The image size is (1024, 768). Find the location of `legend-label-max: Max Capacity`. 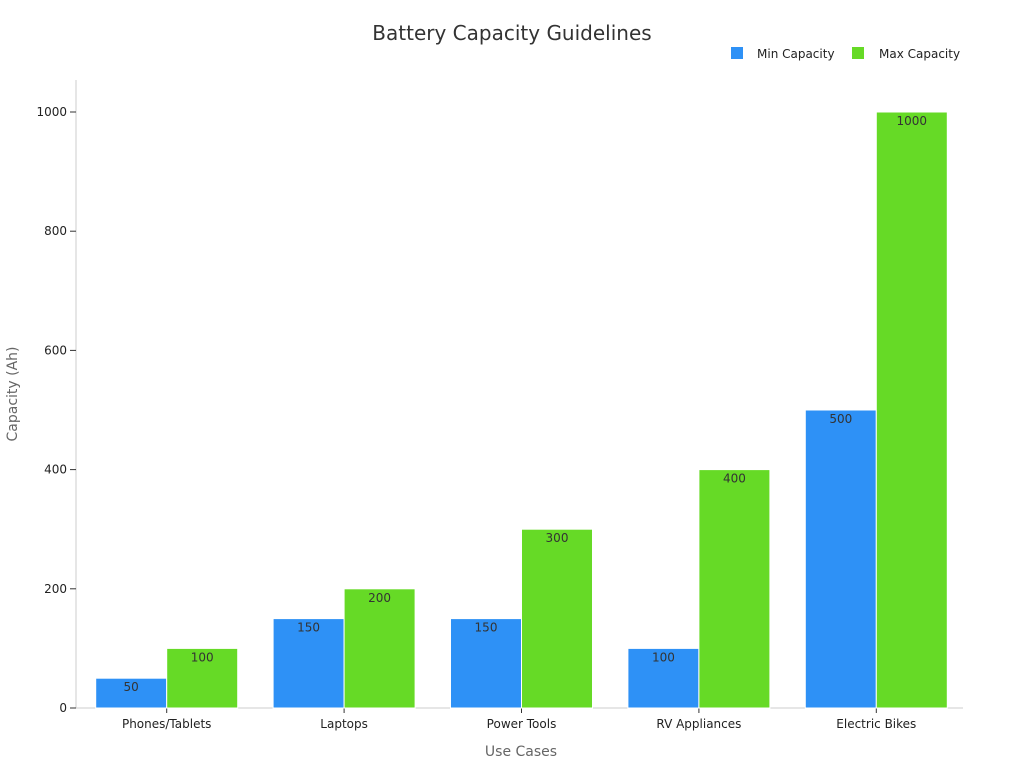

legend-label-max: Max Capacity is located at coordinates (919, 54).